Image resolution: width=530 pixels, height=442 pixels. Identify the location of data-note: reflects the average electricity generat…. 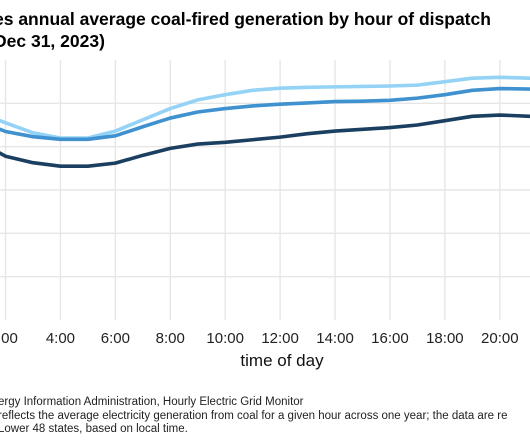
(254, 415).